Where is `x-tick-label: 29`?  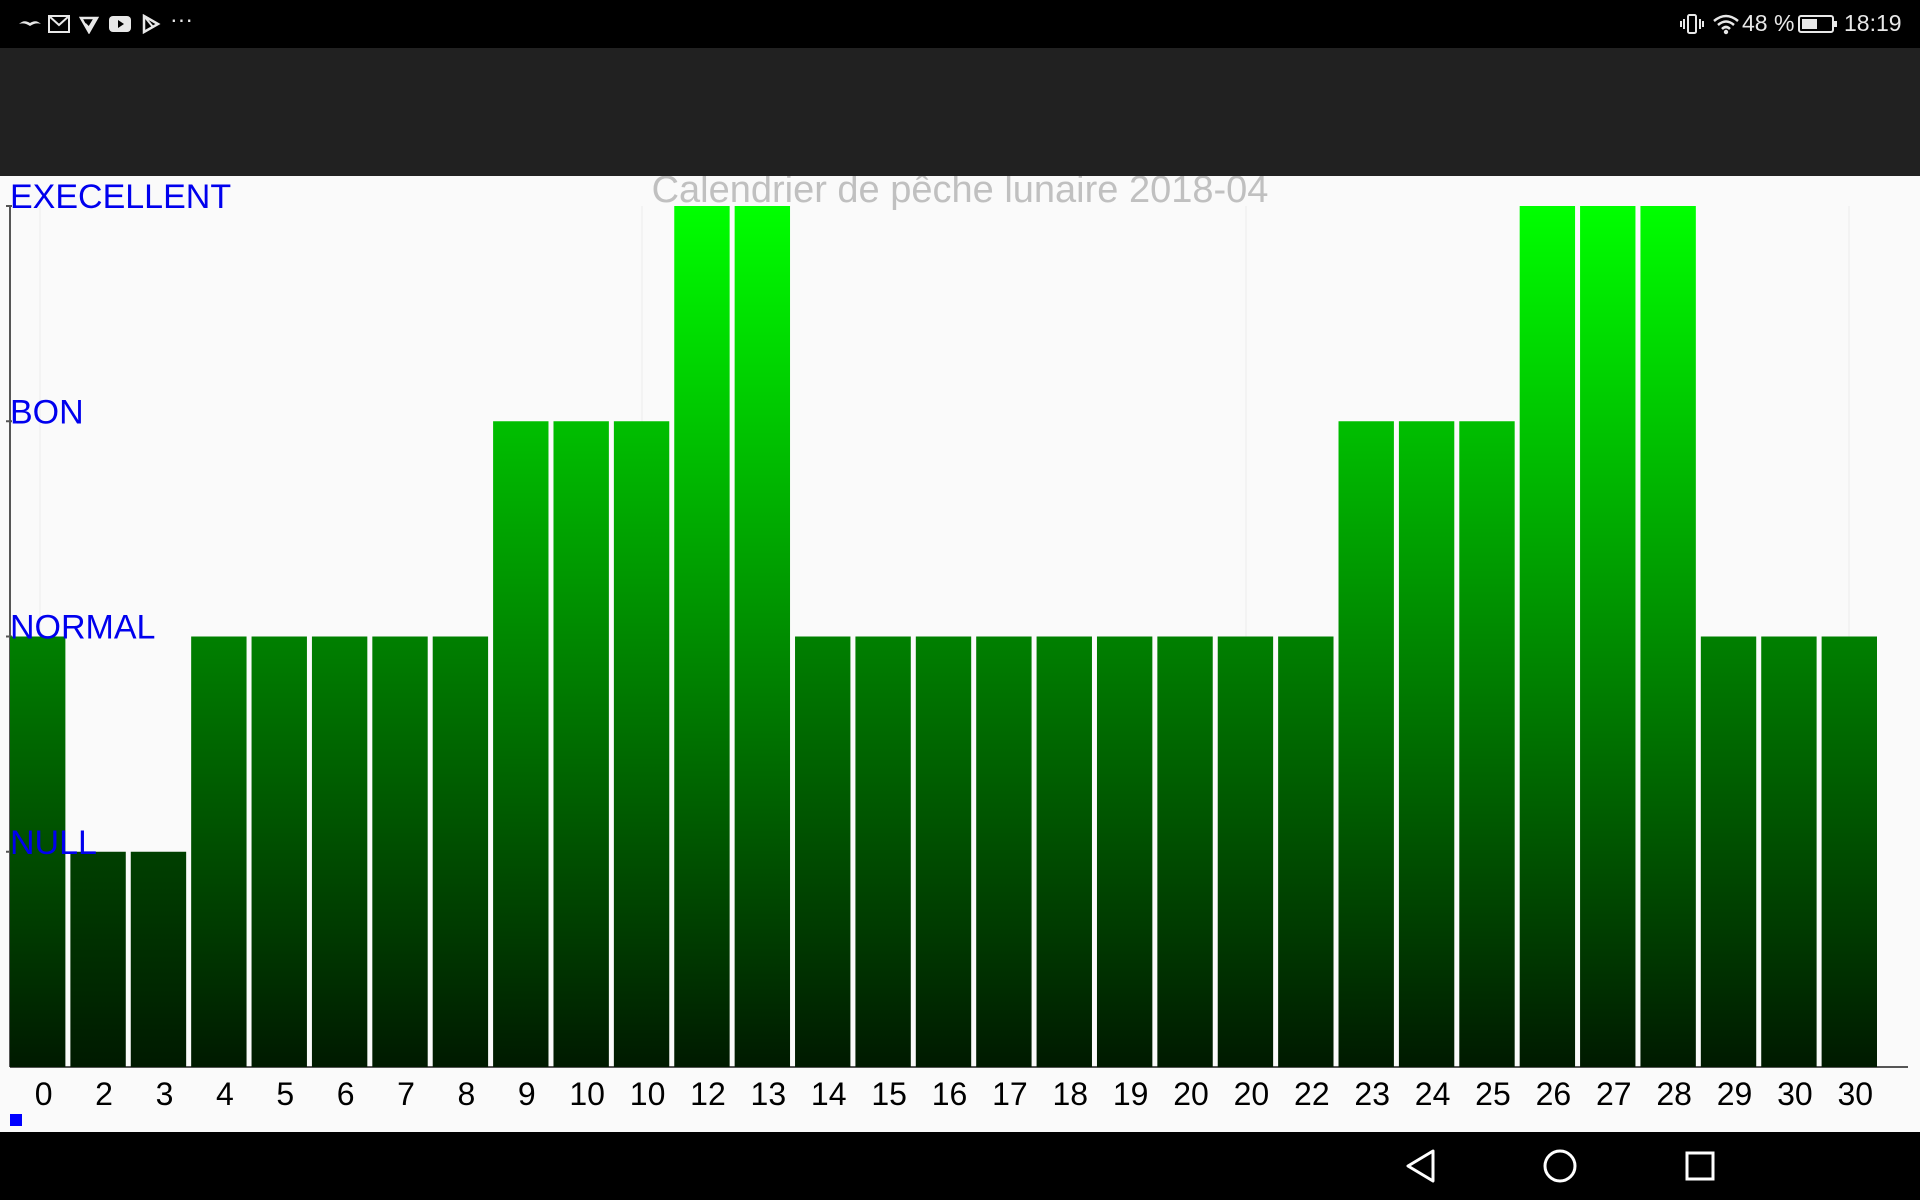 x-tick-label: 29 is located at coordinates (1735, 1094).